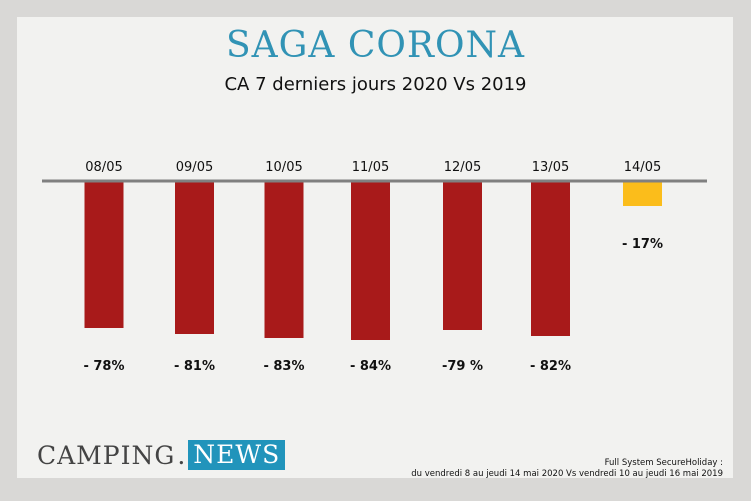  Describe the element at coordinates (370, 366) in the screenshot. I see `value-label: - 84%` at that location.